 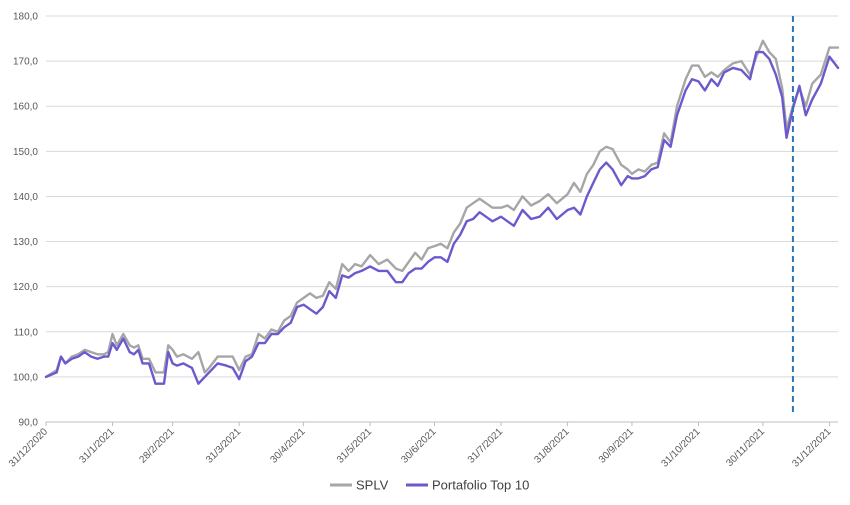 I want to click on x-tick-label: 31/8/2021, so click(x=552, y=446).